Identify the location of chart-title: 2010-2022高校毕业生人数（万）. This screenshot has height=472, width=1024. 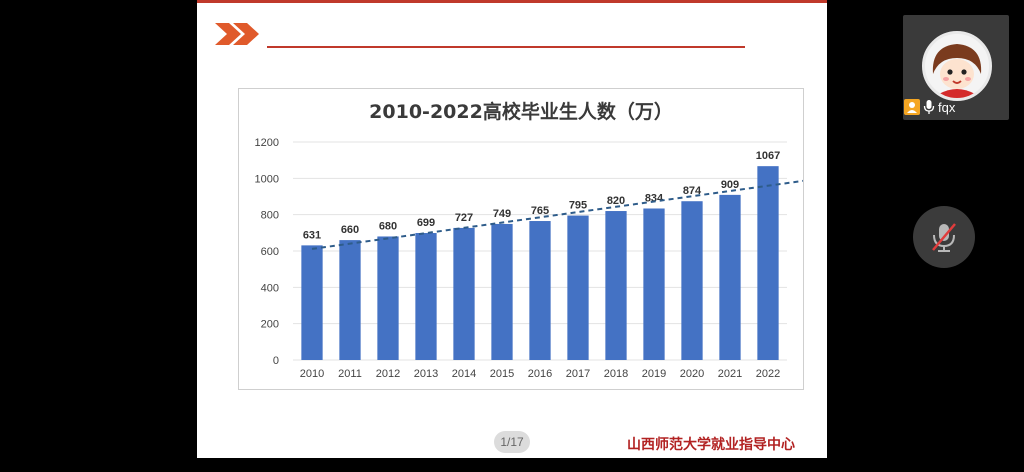
(521, 112).